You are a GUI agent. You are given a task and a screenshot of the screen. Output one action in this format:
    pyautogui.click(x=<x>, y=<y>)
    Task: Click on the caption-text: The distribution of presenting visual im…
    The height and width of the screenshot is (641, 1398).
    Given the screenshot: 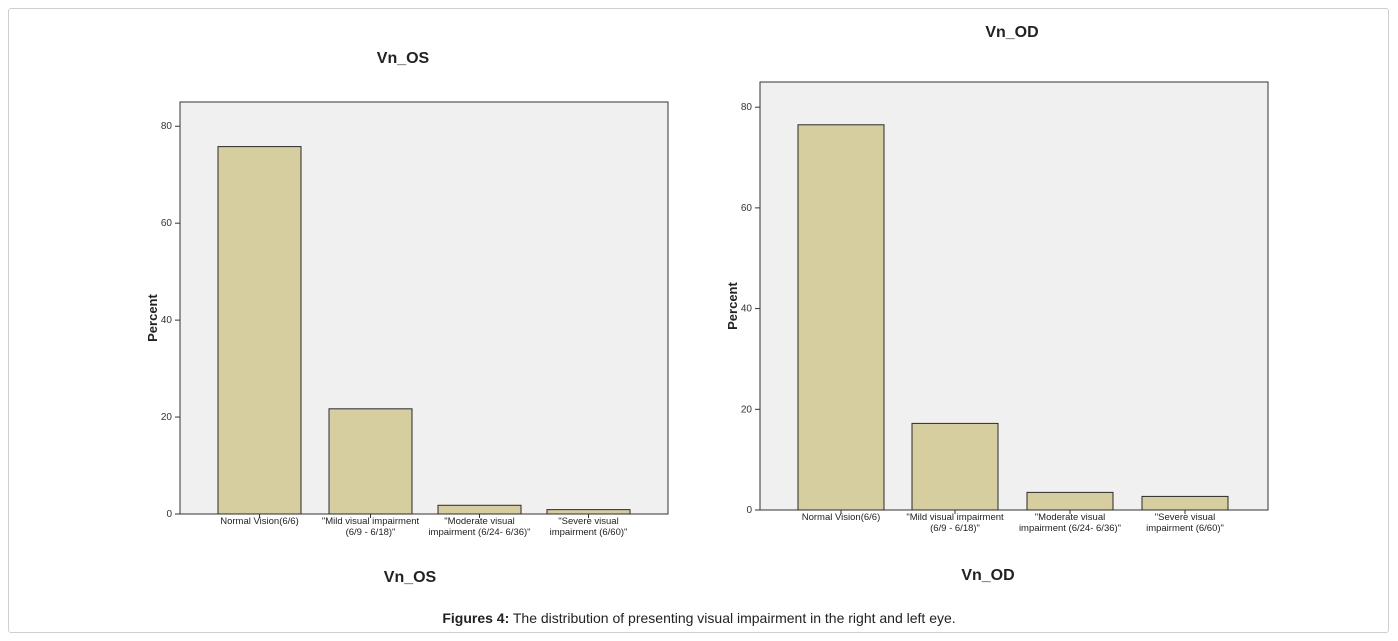 What is the action you would take?
    pyautogui.click(x=732, y=618)
    